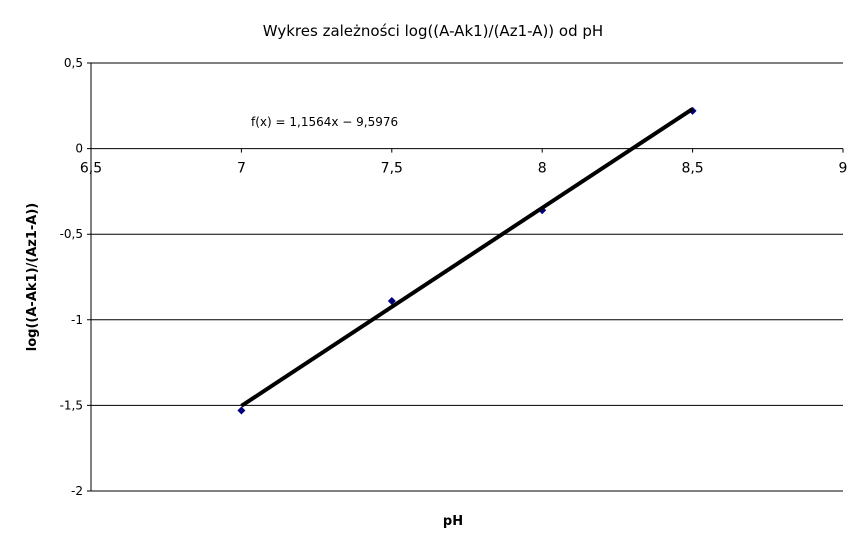 This screenshot has width=866, height=548. Describe the element at coordinates (77, 491) in the screenshot. I see `y-tick-label: -2` at that location.